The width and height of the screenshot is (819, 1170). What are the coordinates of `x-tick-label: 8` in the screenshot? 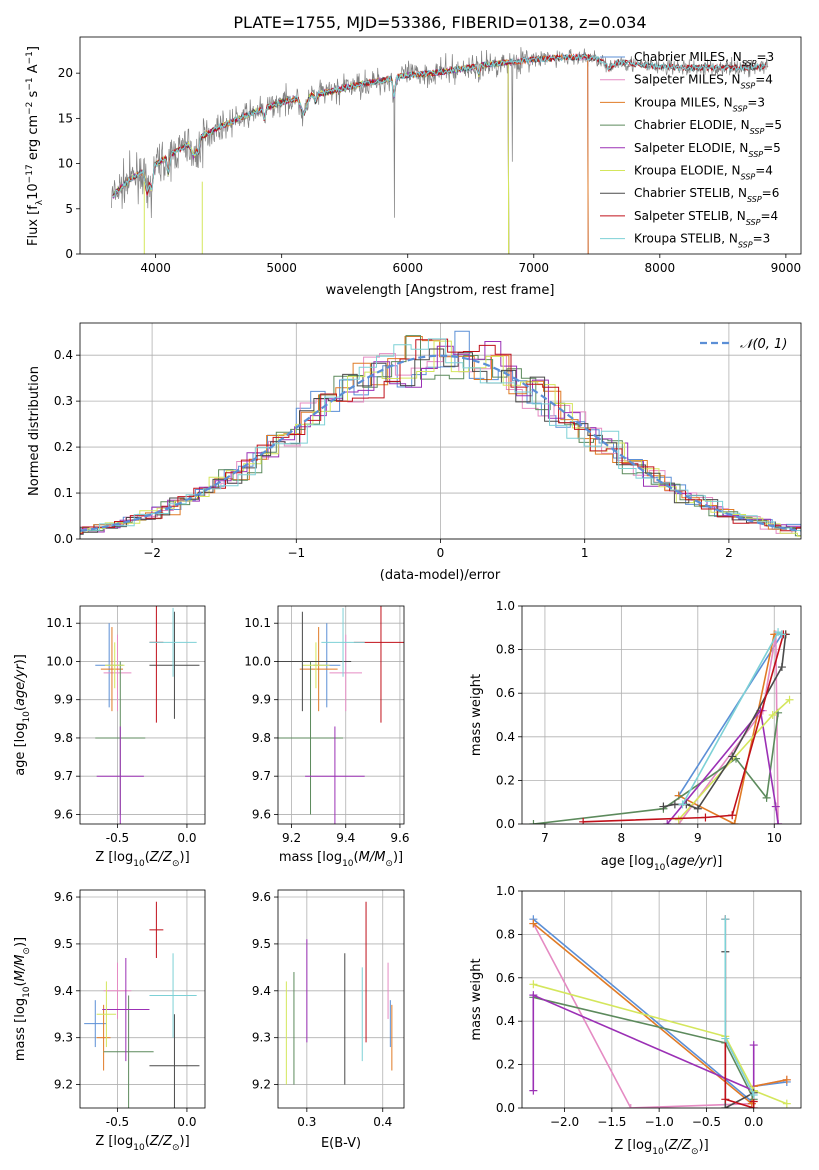 It's located at (622, 838).